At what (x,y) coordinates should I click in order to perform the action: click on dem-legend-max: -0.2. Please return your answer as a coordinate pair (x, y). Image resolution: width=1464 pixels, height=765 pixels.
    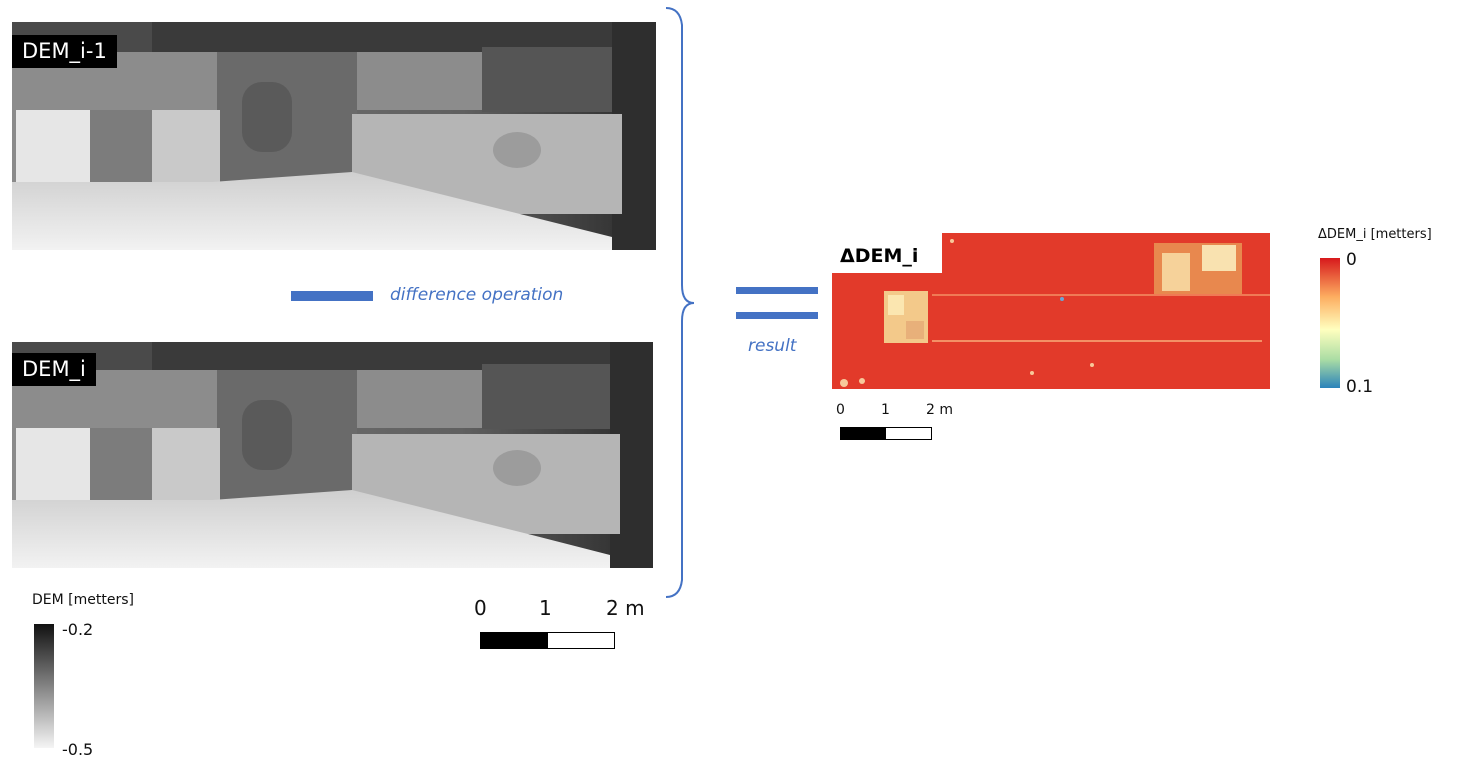
    Looking at the image, I should click on (78, 629).